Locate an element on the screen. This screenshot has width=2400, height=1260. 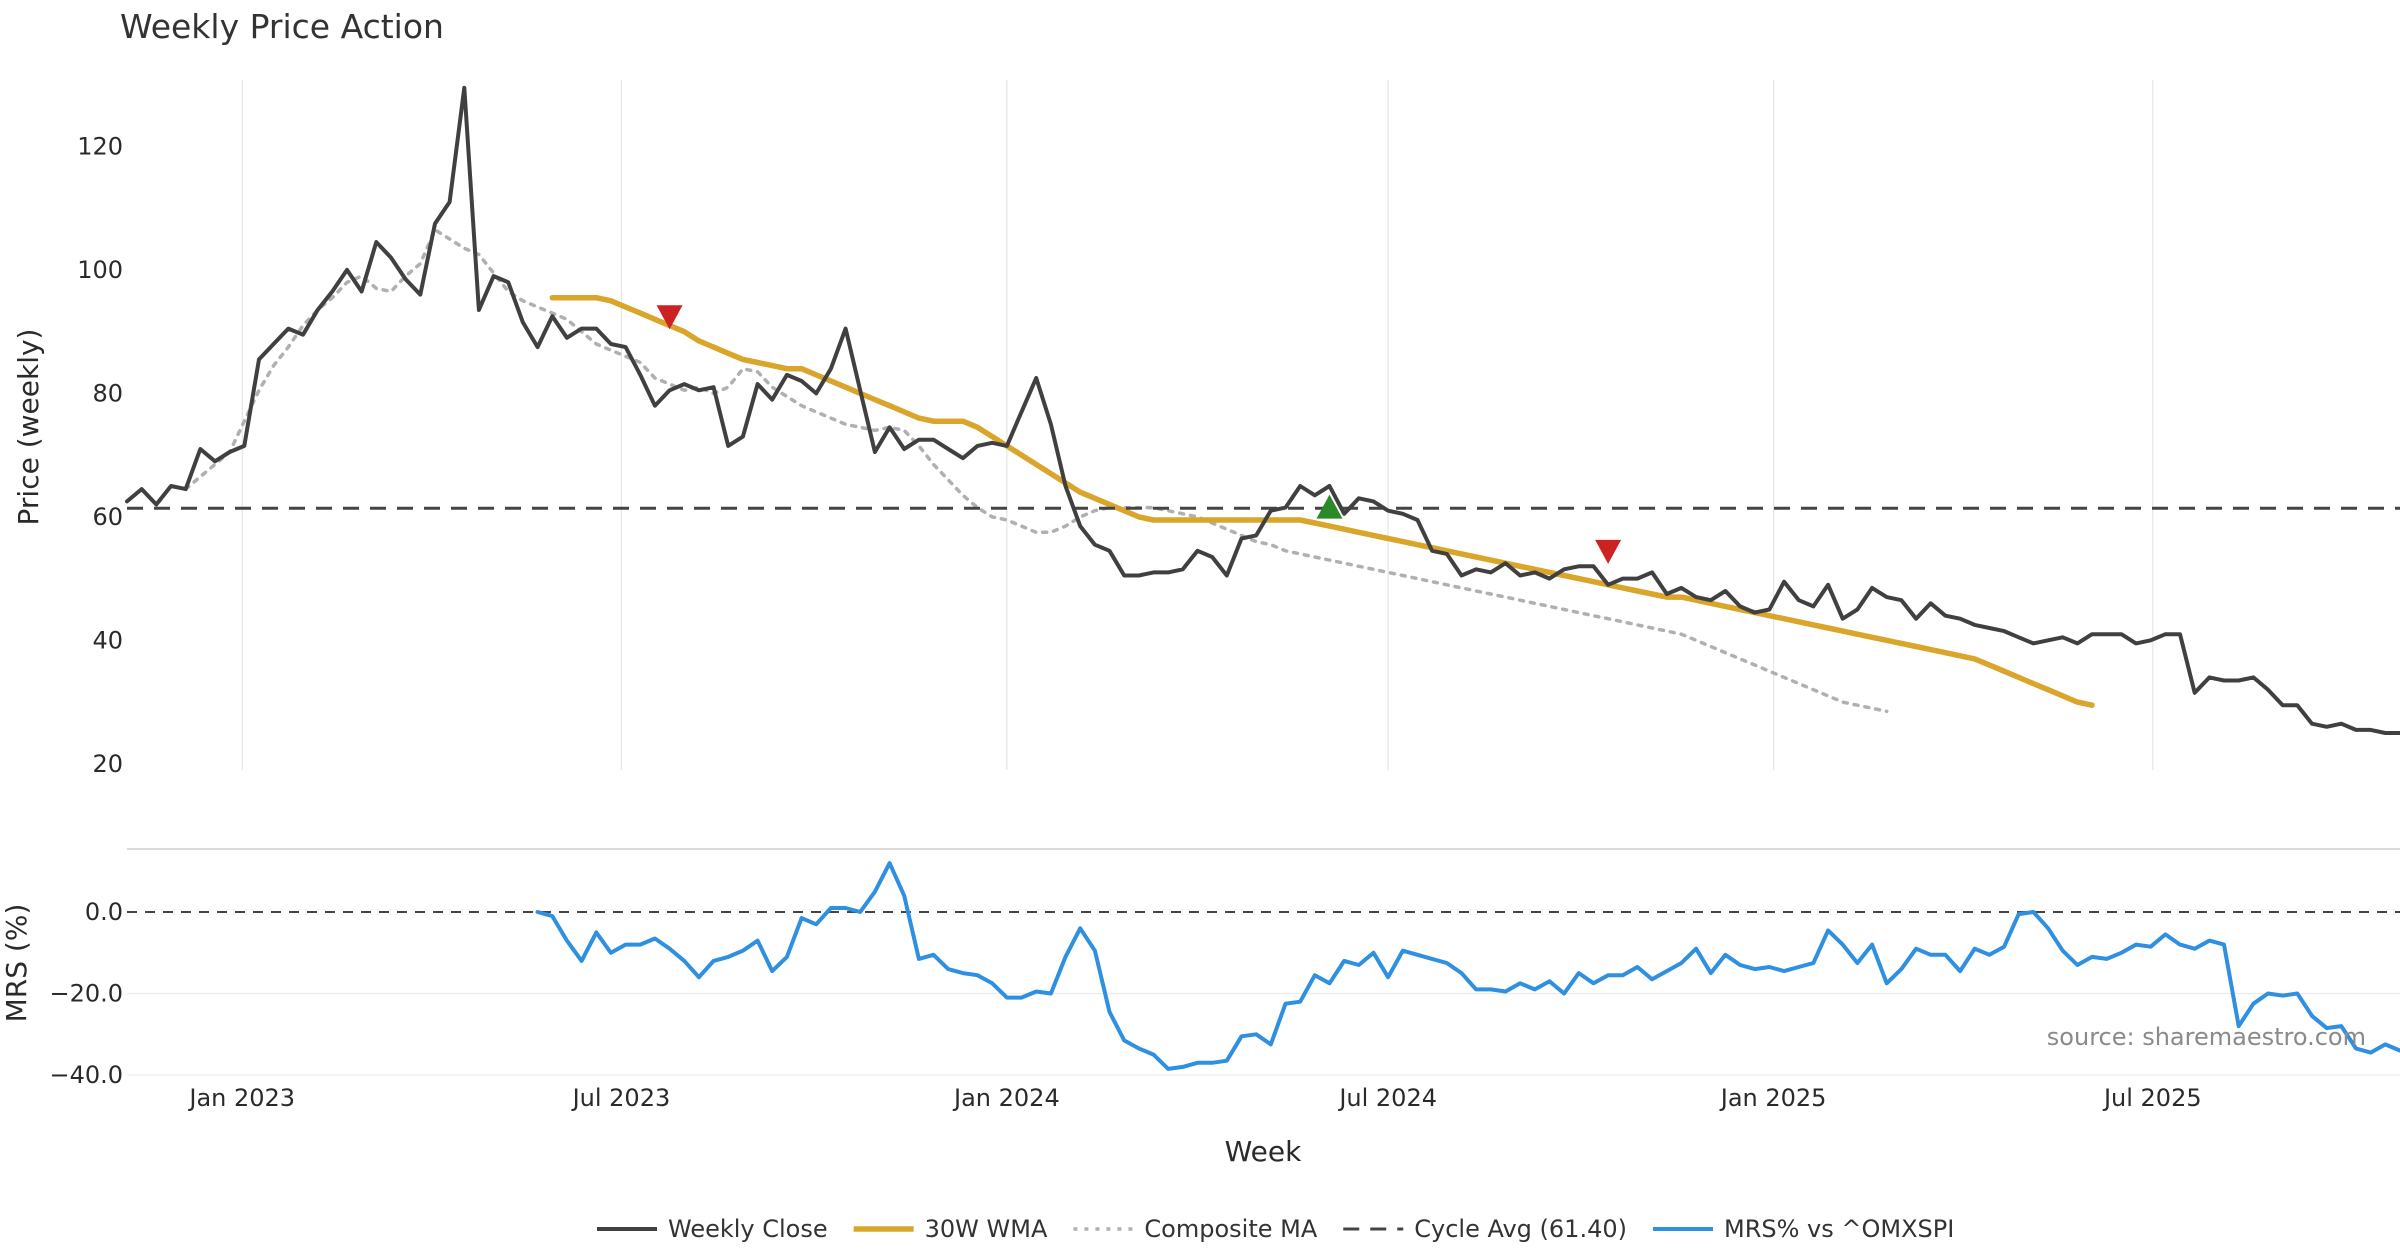
legend-label: 30W WMA is located at coordinates (986, 1229).